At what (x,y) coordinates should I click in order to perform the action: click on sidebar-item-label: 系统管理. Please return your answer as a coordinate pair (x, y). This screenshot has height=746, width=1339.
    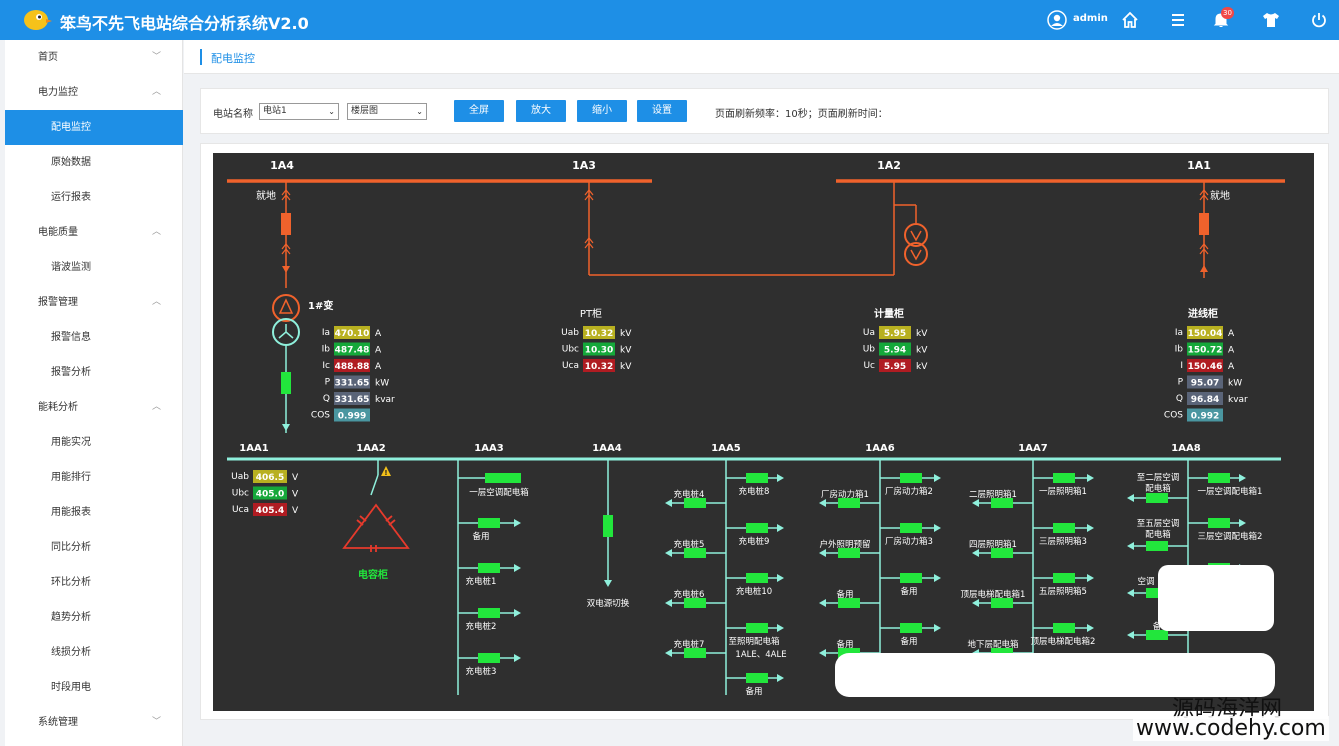
    Looking at the image, I should click on (58, 722).